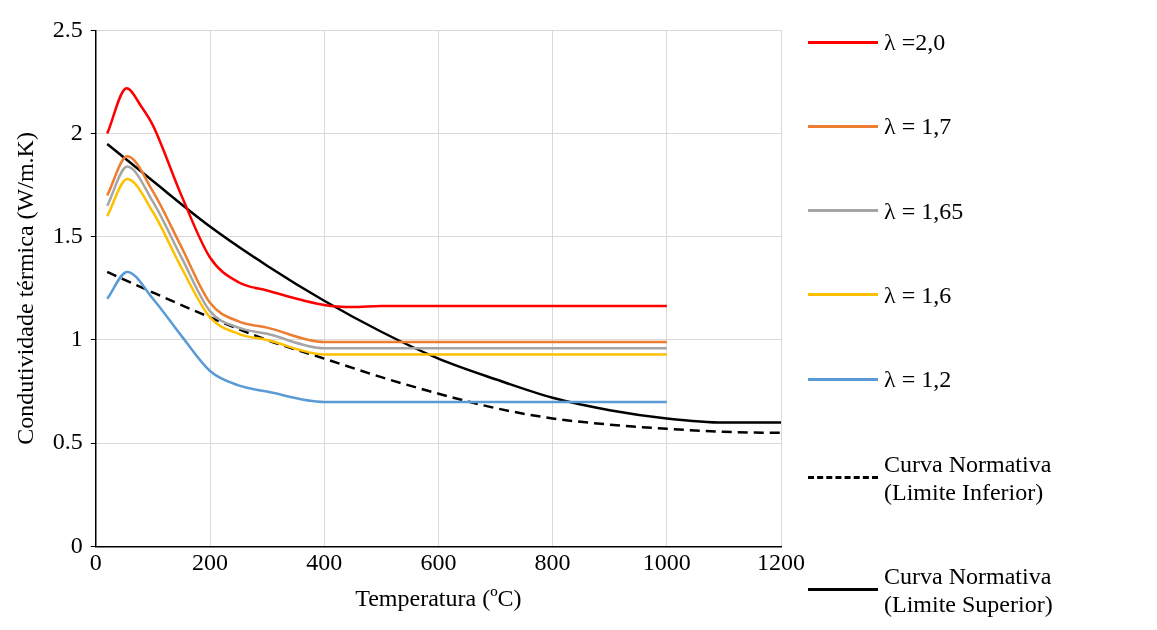 This screenshot has height=630, width=1157. What do you see at coordinates (387, 337) in the screenshot?
I see `line-series` at bounding box center [387, 337].